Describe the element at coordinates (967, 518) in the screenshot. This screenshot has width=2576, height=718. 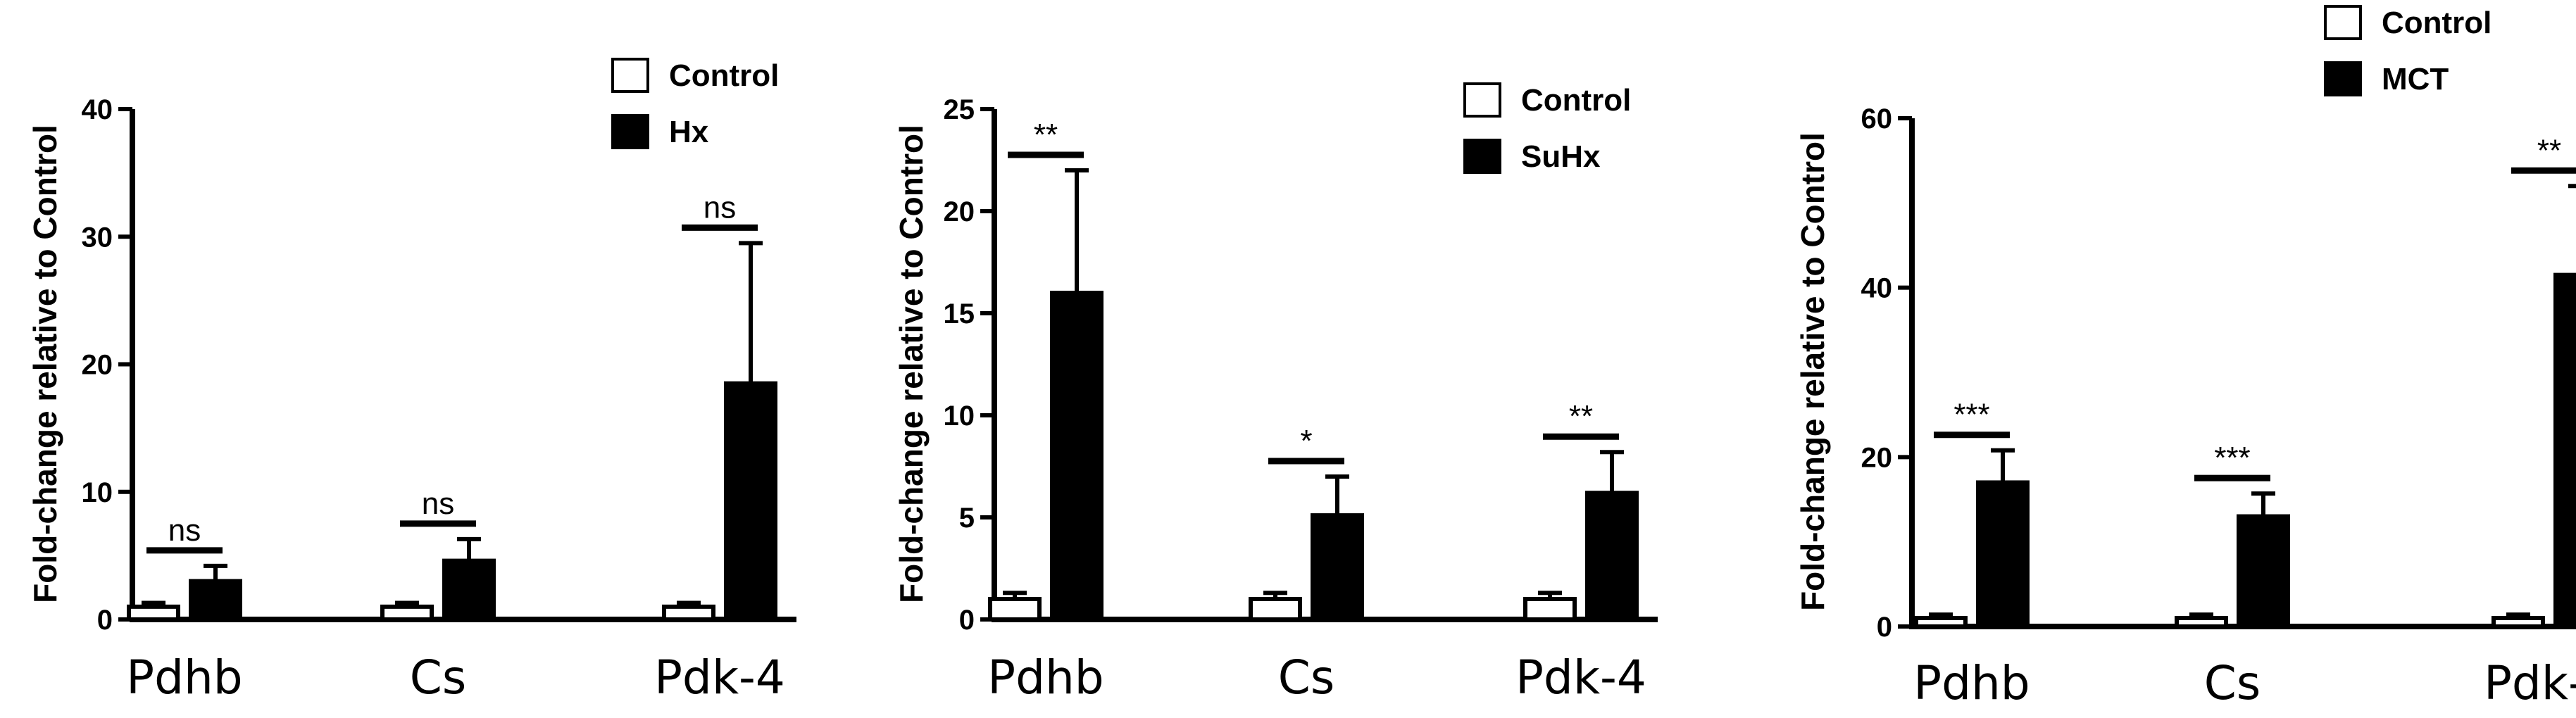
I see `y-tick-label: 5` at that location.